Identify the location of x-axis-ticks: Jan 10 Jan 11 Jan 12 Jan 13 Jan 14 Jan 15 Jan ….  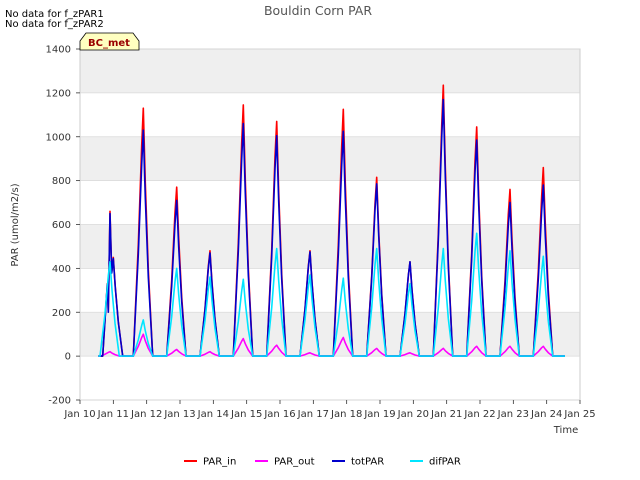
(329, 410).